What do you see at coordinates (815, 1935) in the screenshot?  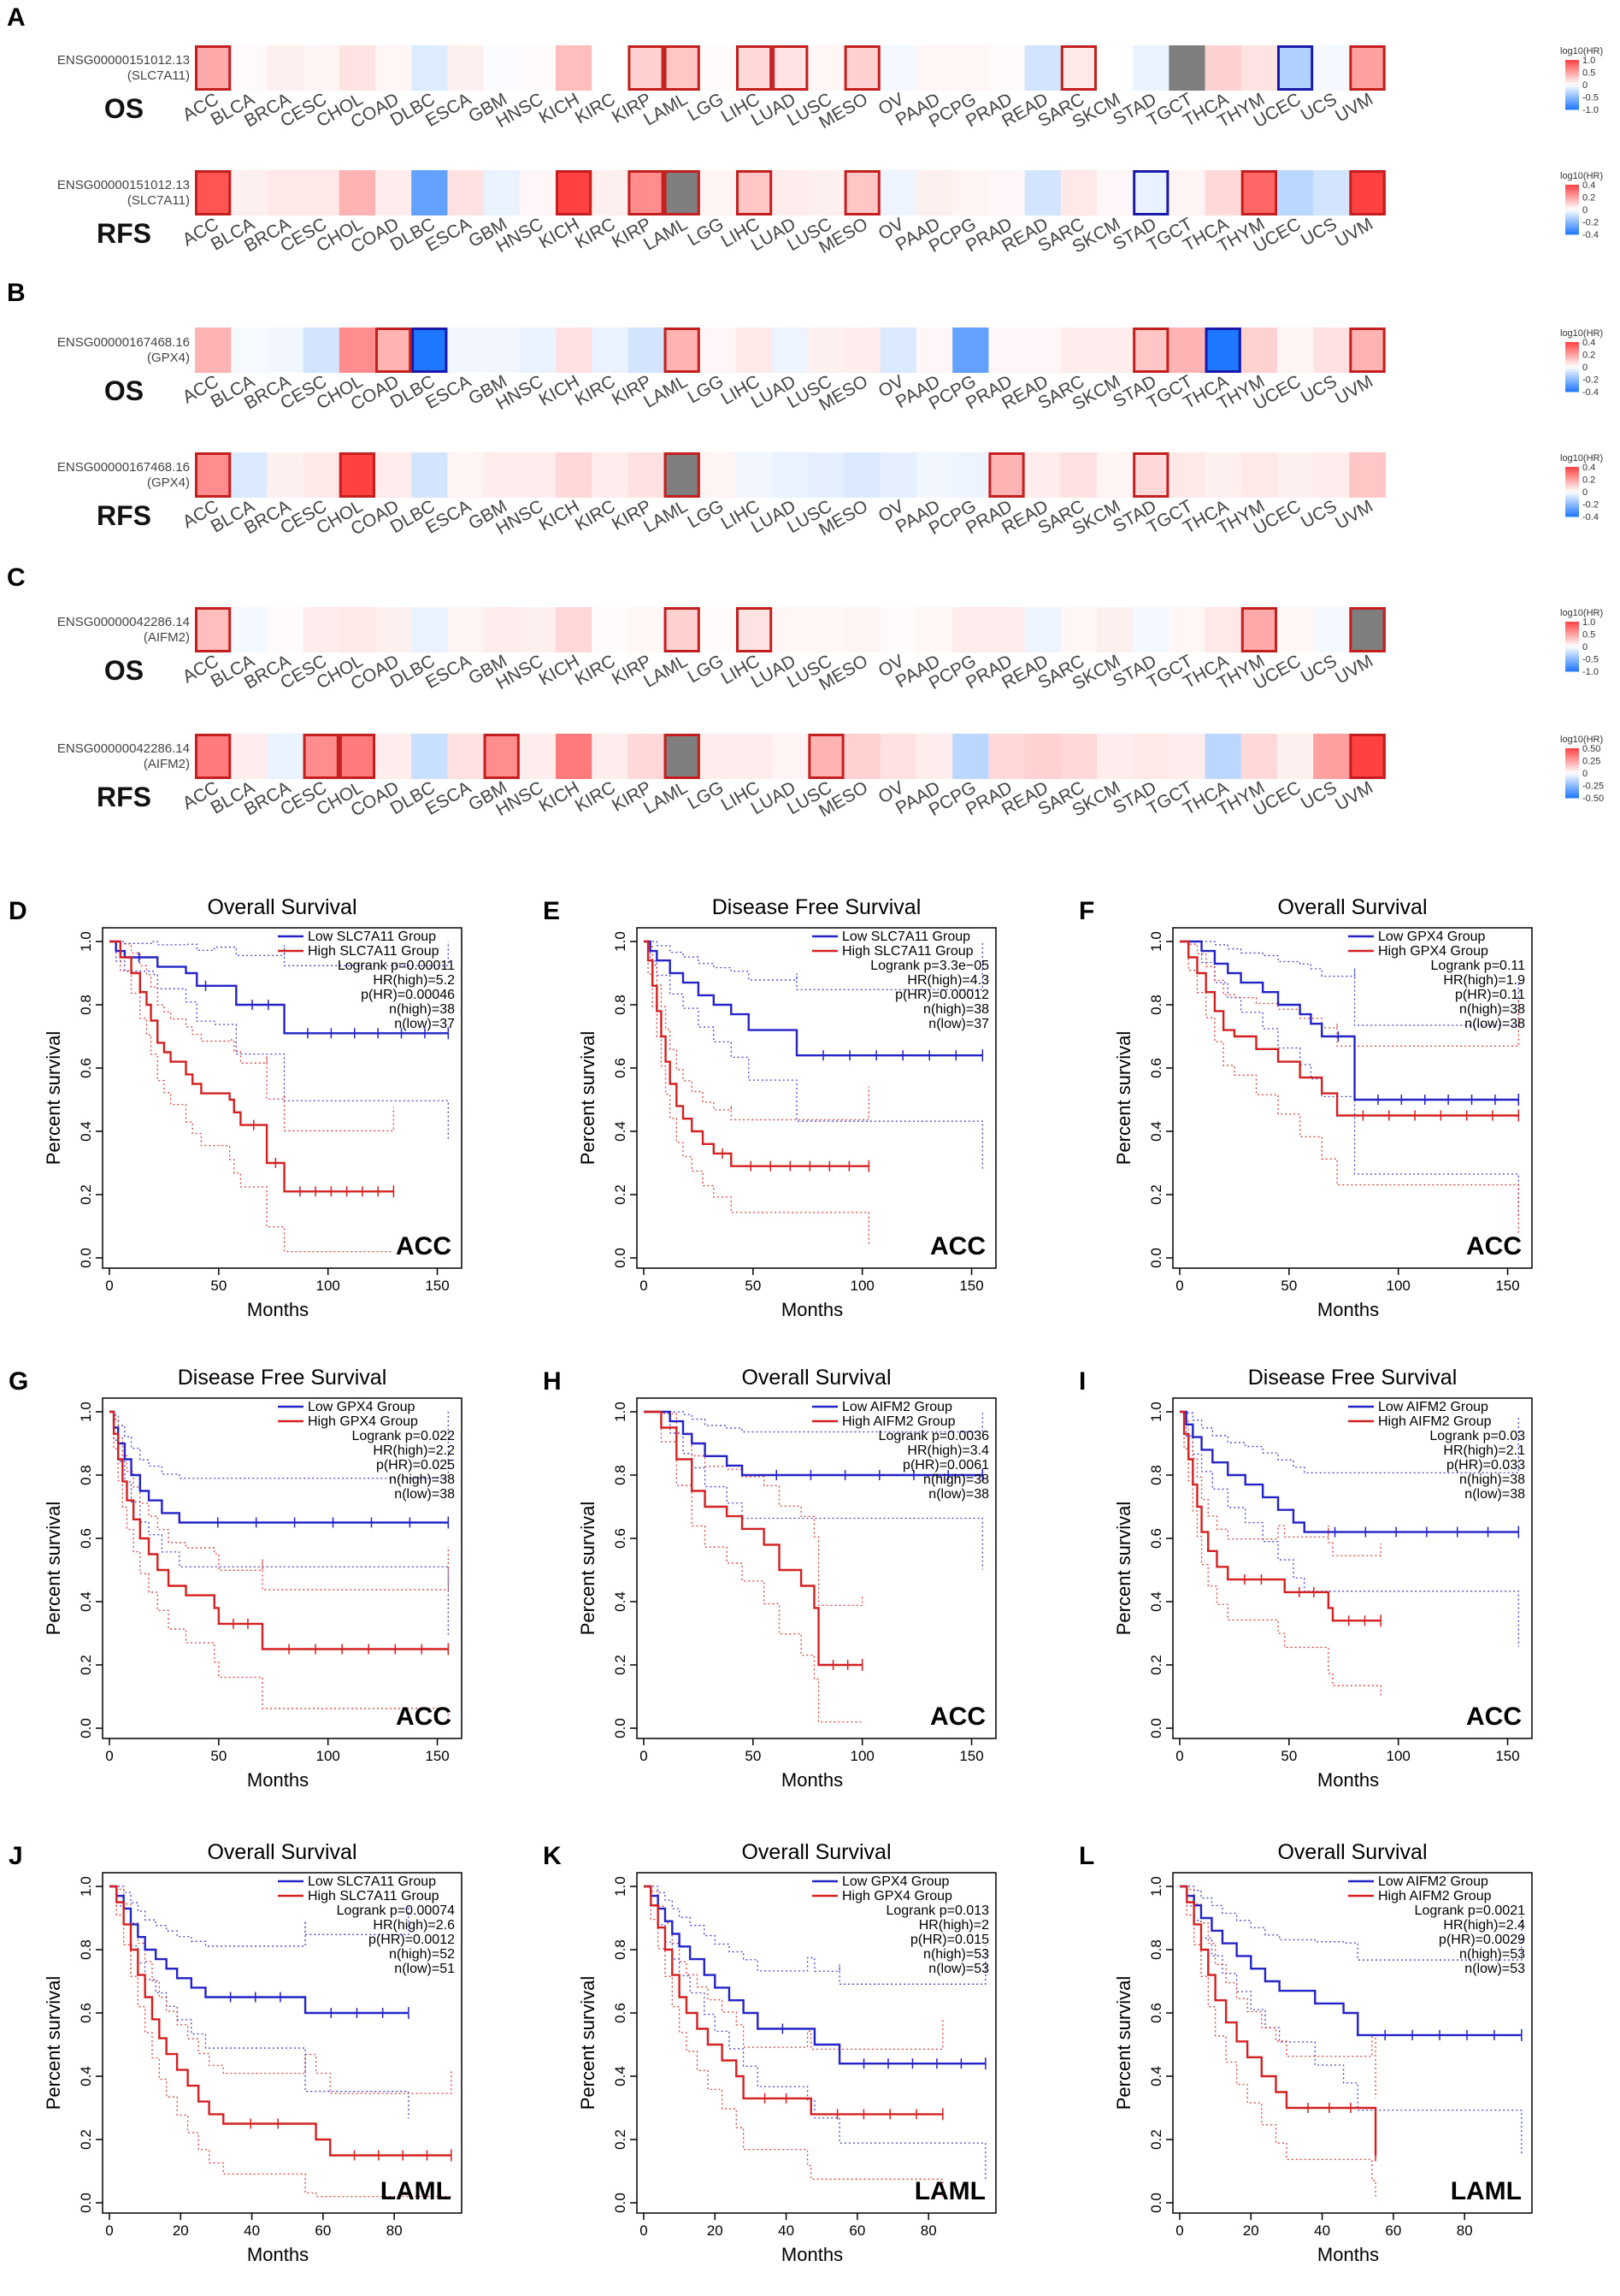 I see `low-ci-upper` at bounding box center [815, 1935].